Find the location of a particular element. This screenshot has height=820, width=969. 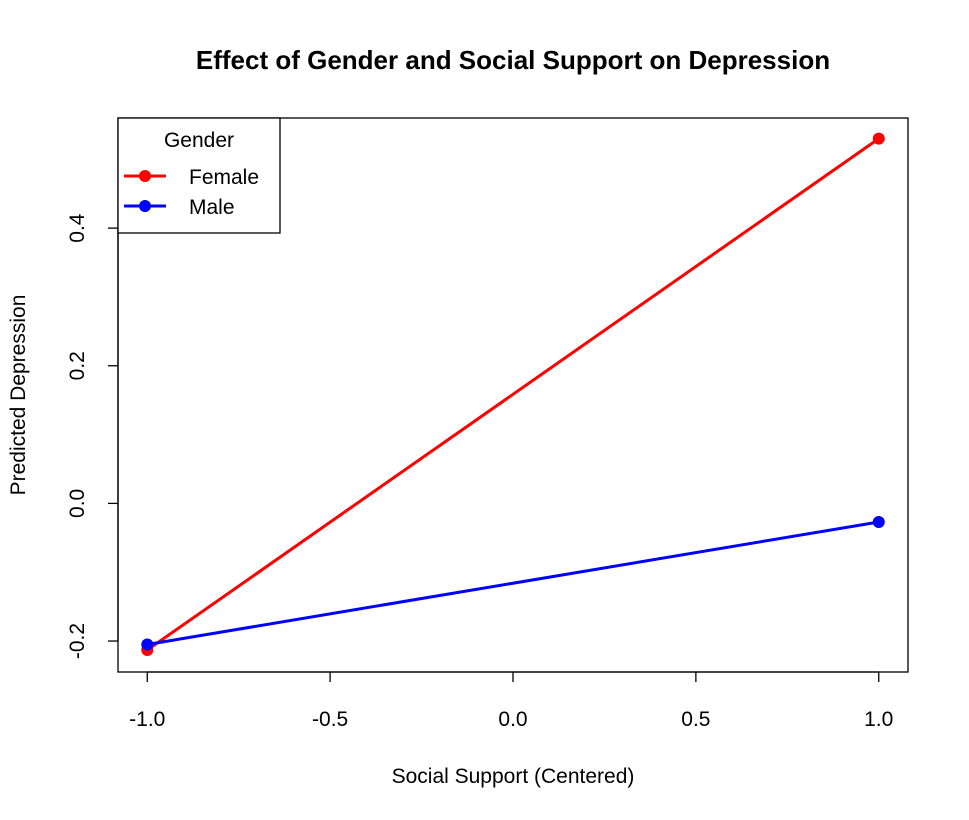

legend-label-female: Female is located at coordinates (224, 177).